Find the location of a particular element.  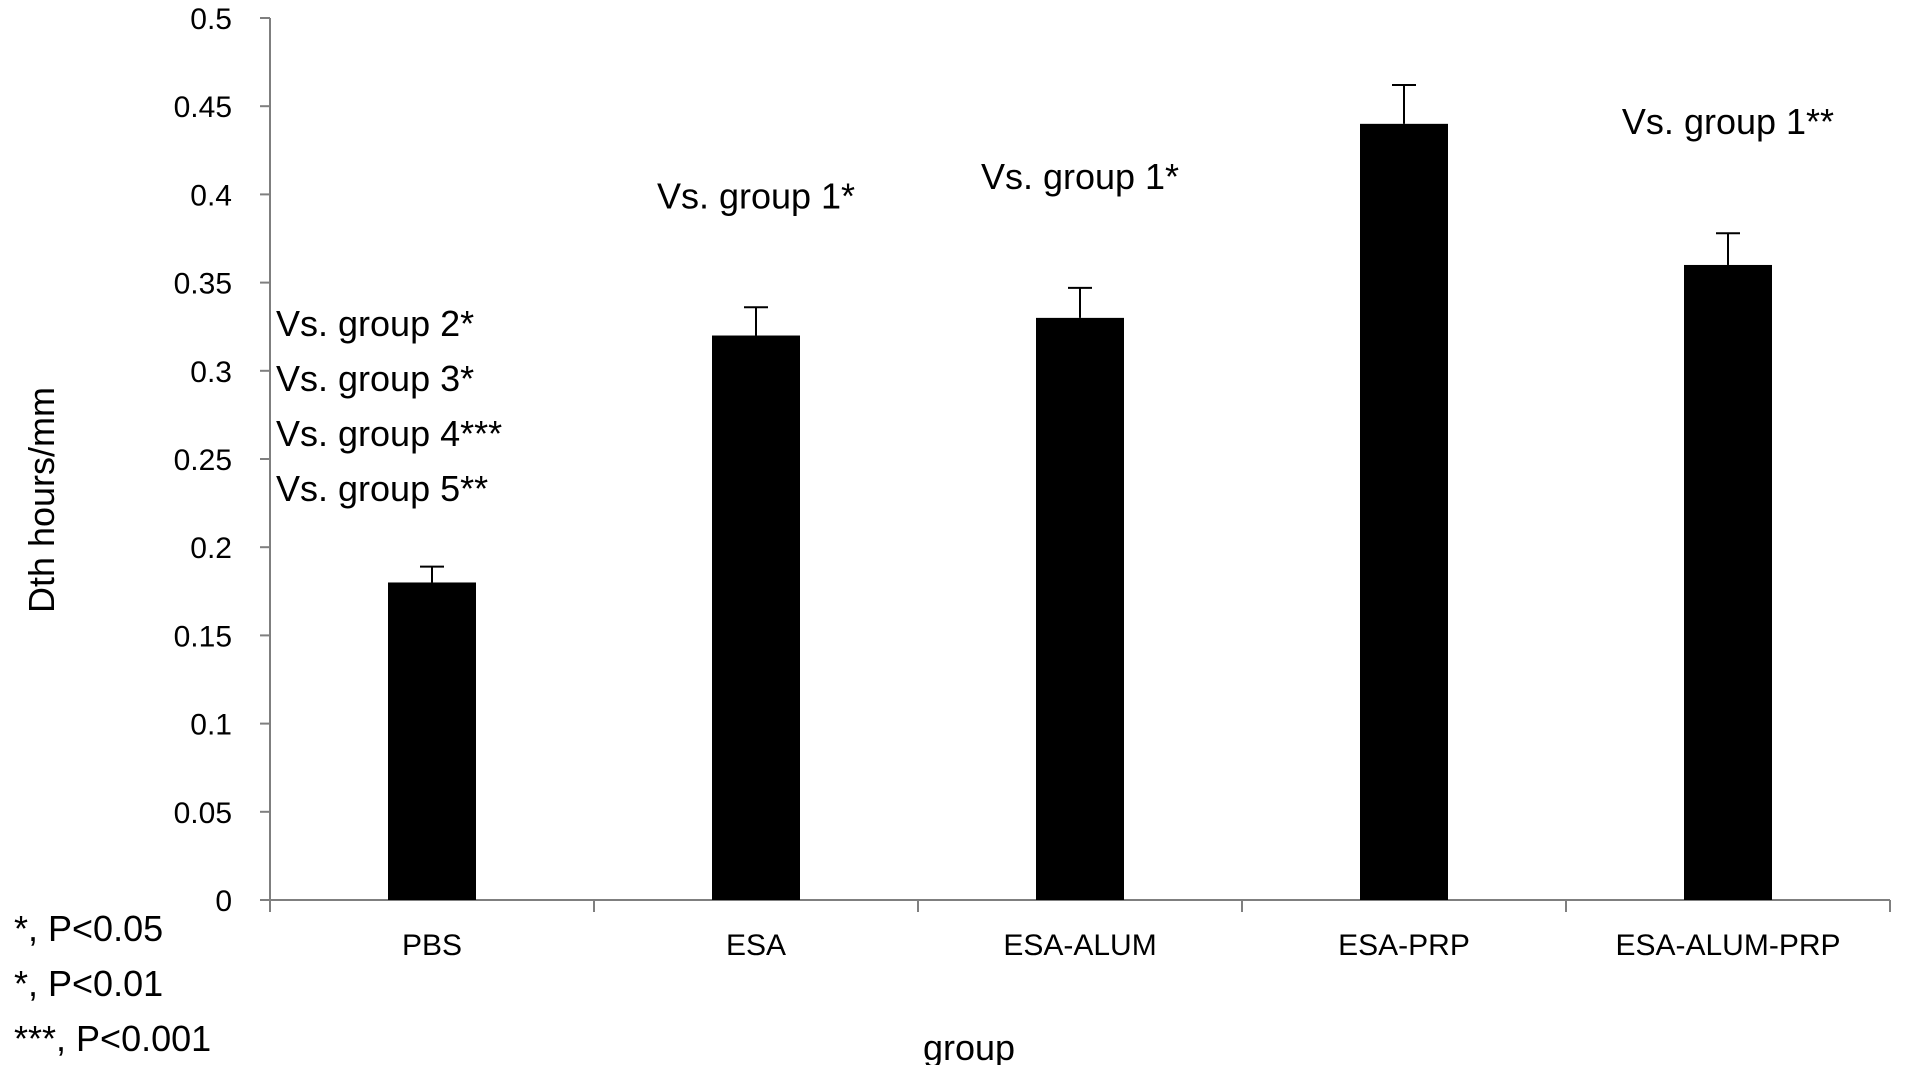

annotation-line: Vs. group 2* is located at coordinates (375, 323).